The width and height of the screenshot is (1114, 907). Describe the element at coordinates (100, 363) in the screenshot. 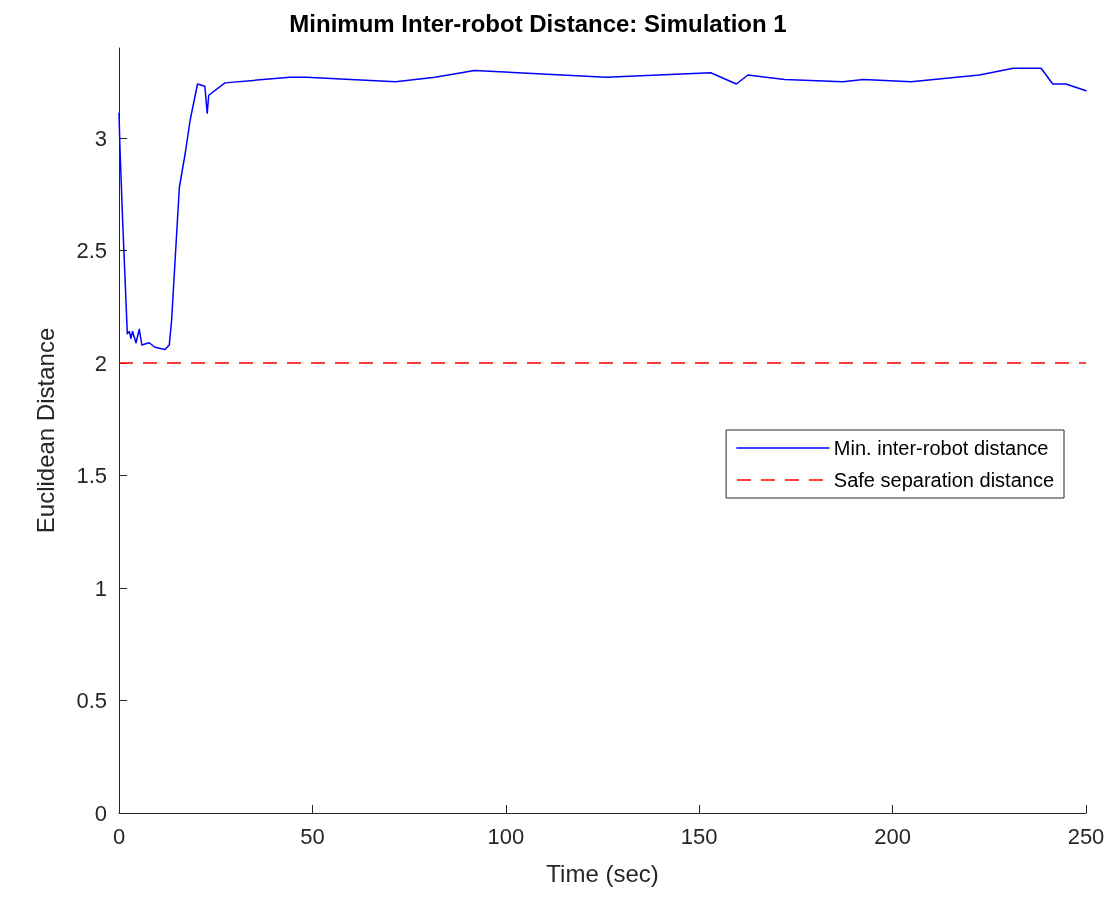

I see `y-tick-label: 2` at that location.